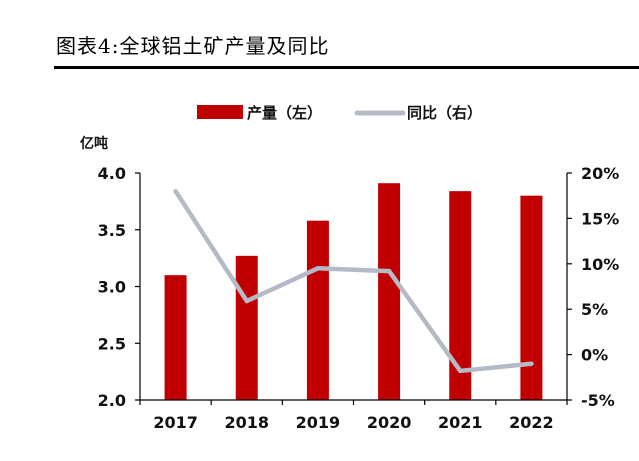 This screenshot has height=461, width=639. What do you see at coordinates (112, 400) in the screenshot?
I see `left-tick-label: 2.0` at bounding box center [112, 400].